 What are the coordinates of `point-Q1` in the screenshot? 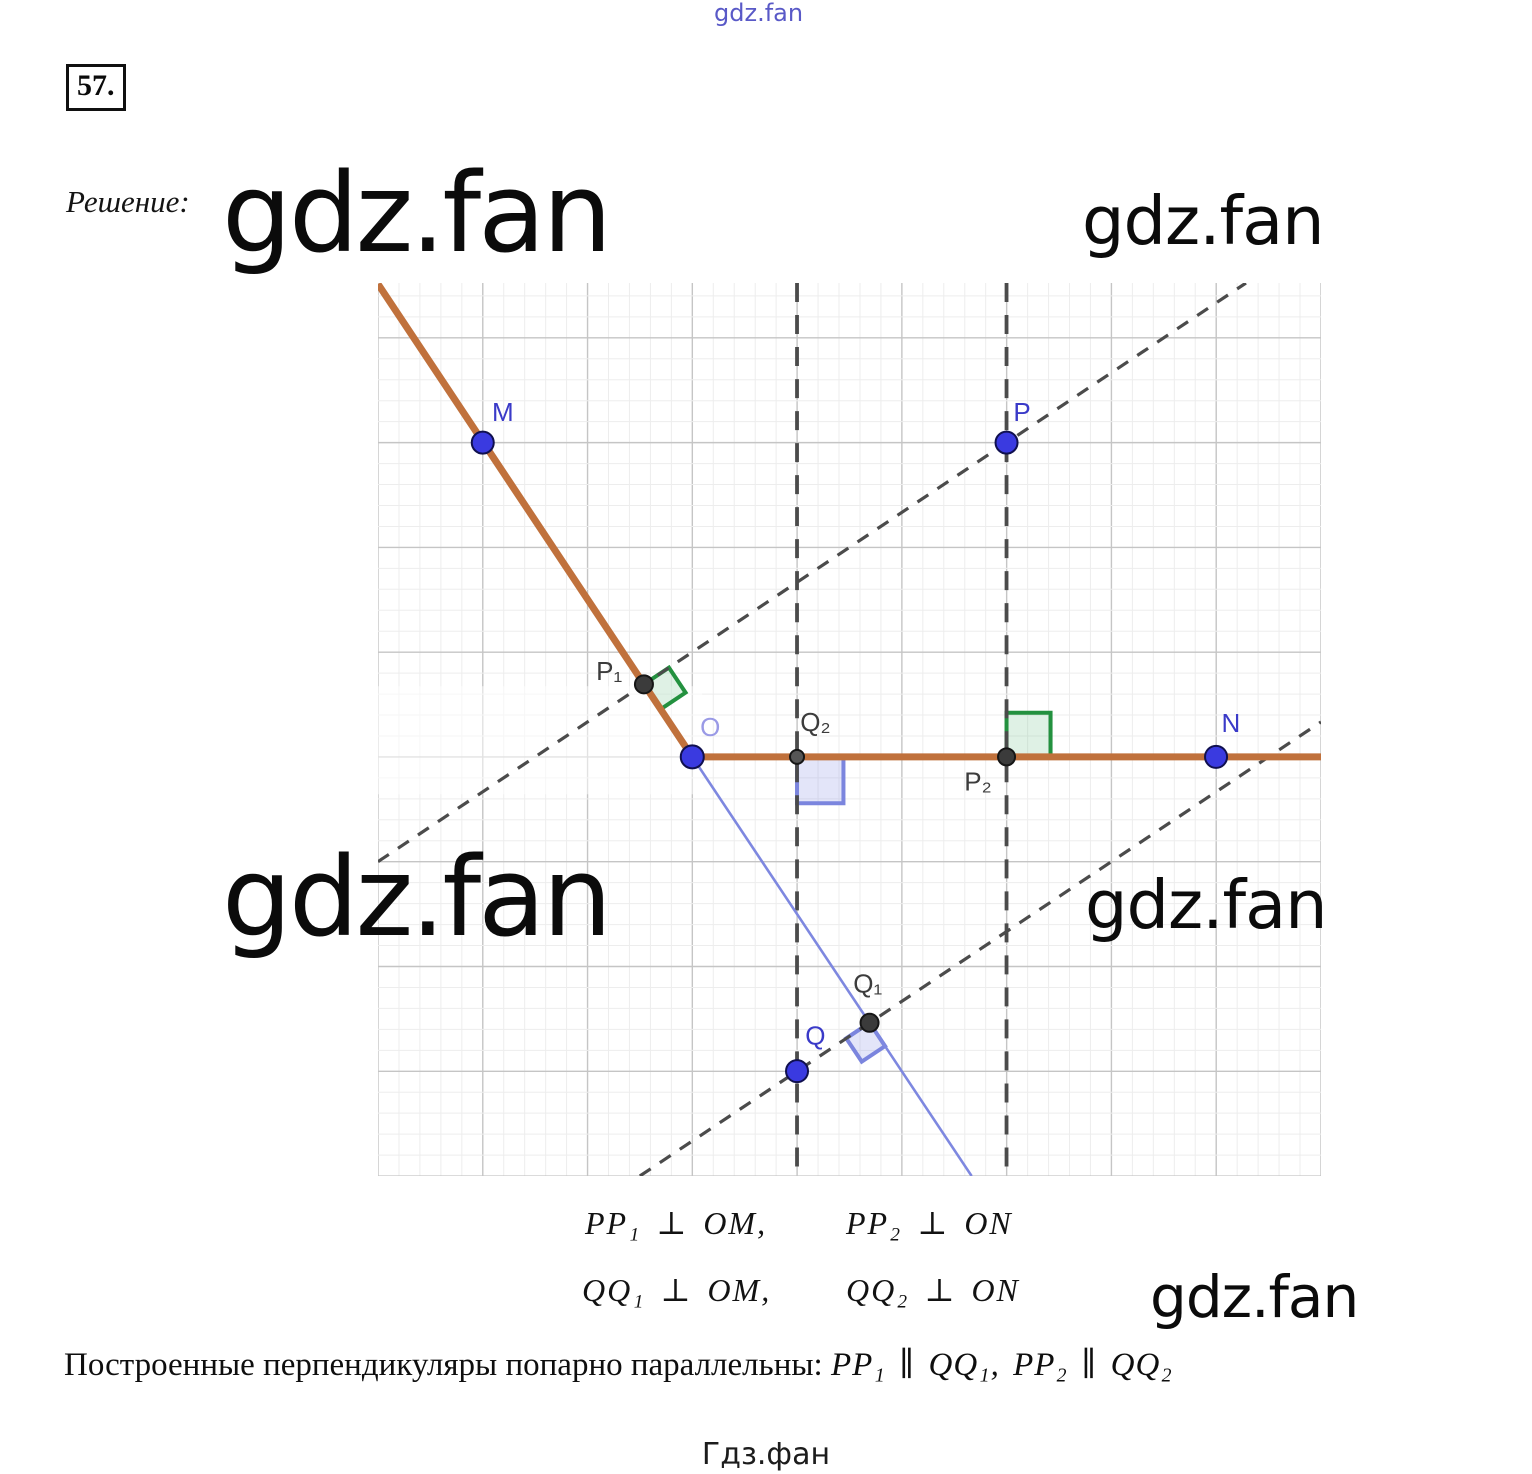 It's located at (869, 1022).